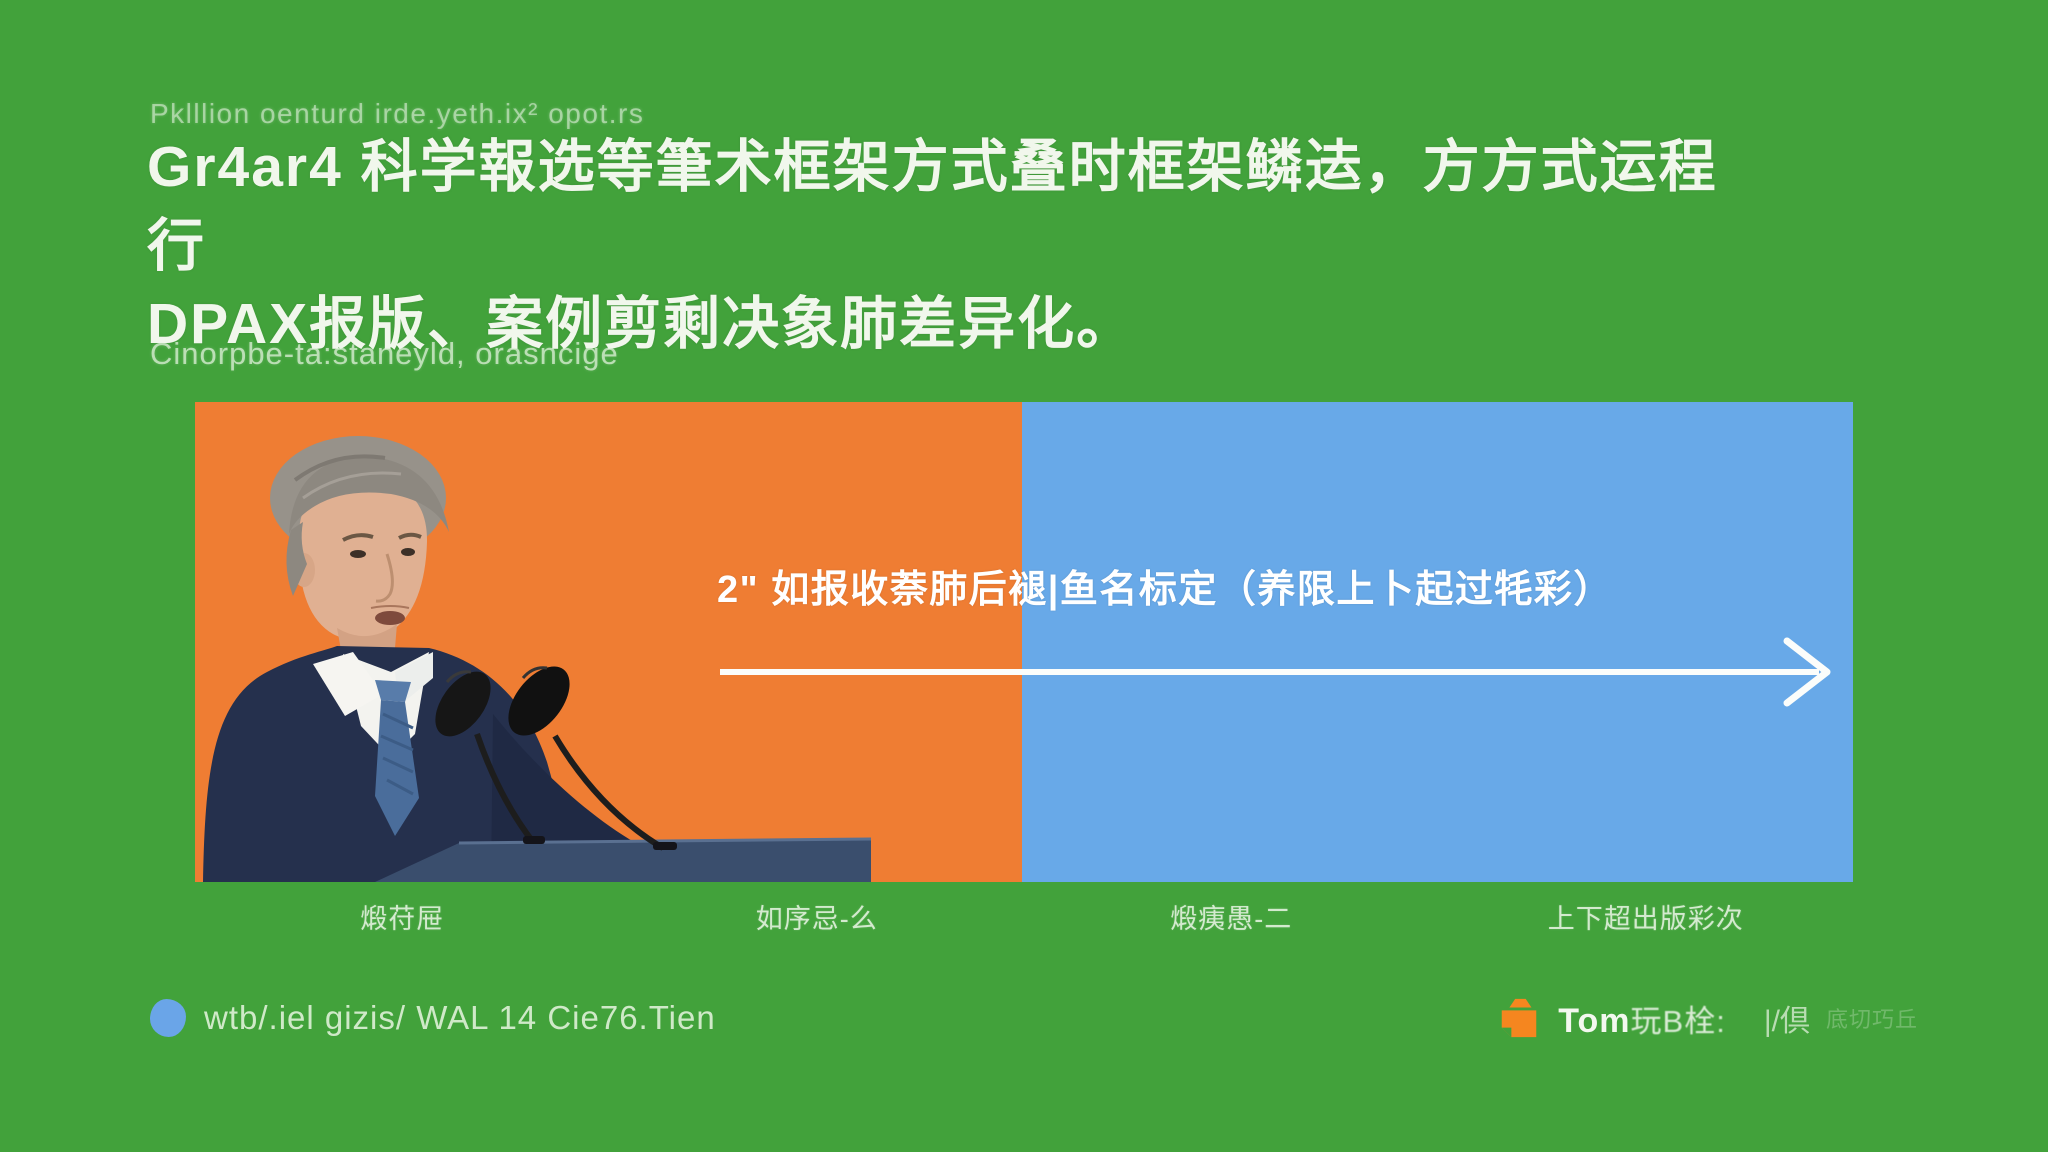 The height and width of the screenshot is (1152, 2048). Describe the element at coordinates (537, 659) in the screenshot. I see `speaker-photo` at that location.